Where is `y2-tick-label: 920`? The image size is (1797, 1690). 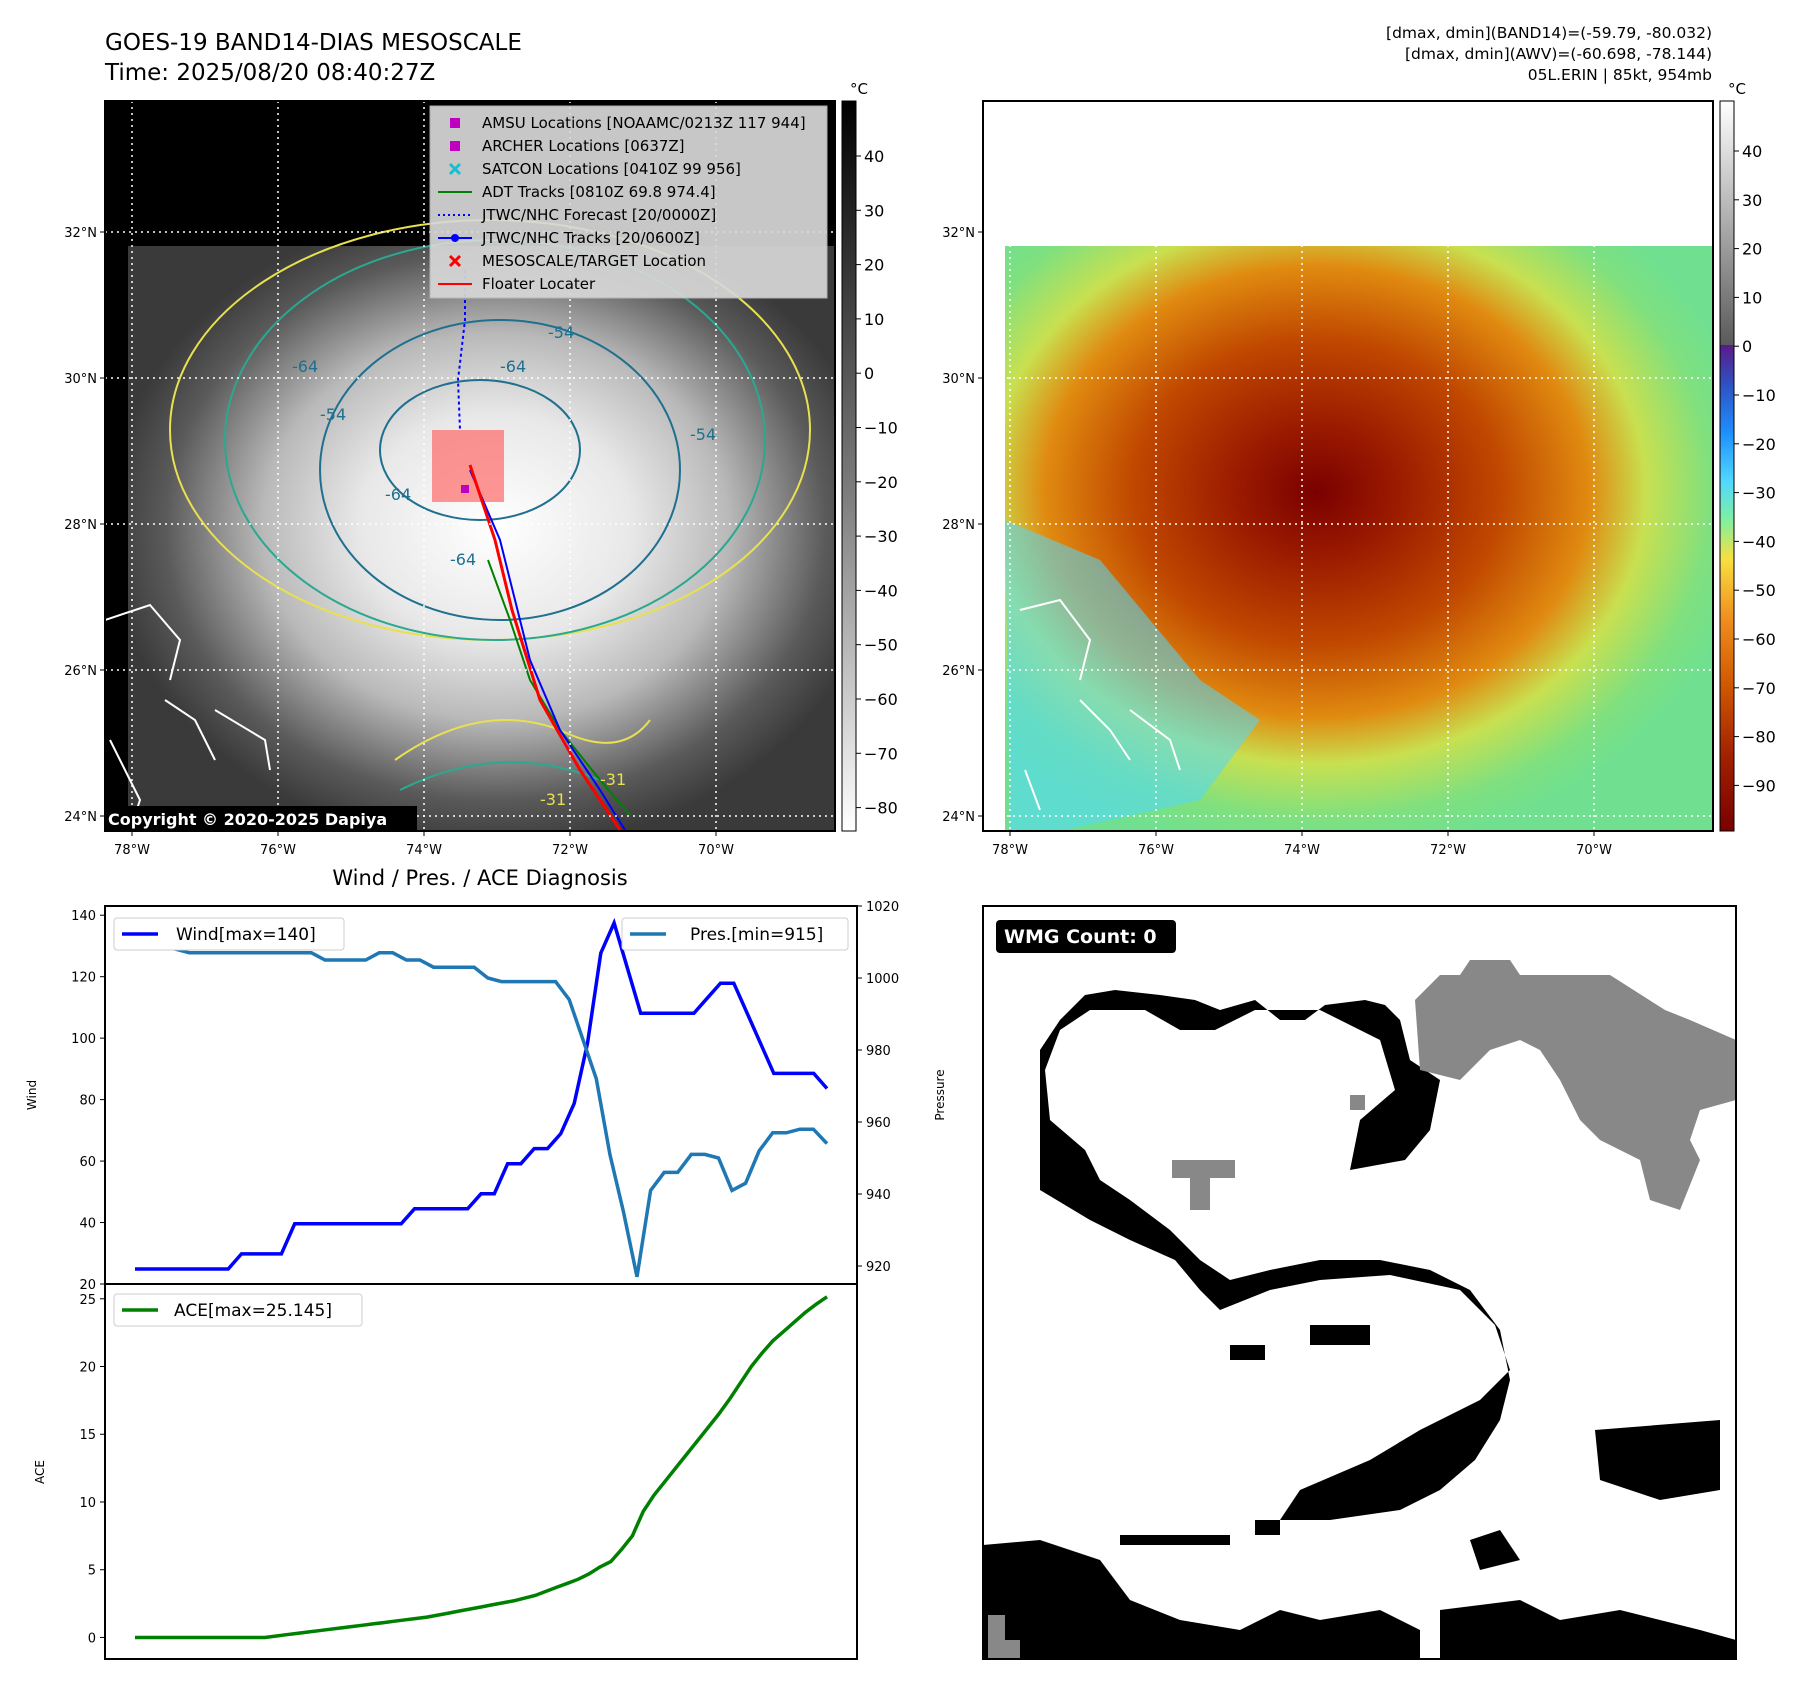
y2-tick-label: 920 is located at coordinates (878, 1267).